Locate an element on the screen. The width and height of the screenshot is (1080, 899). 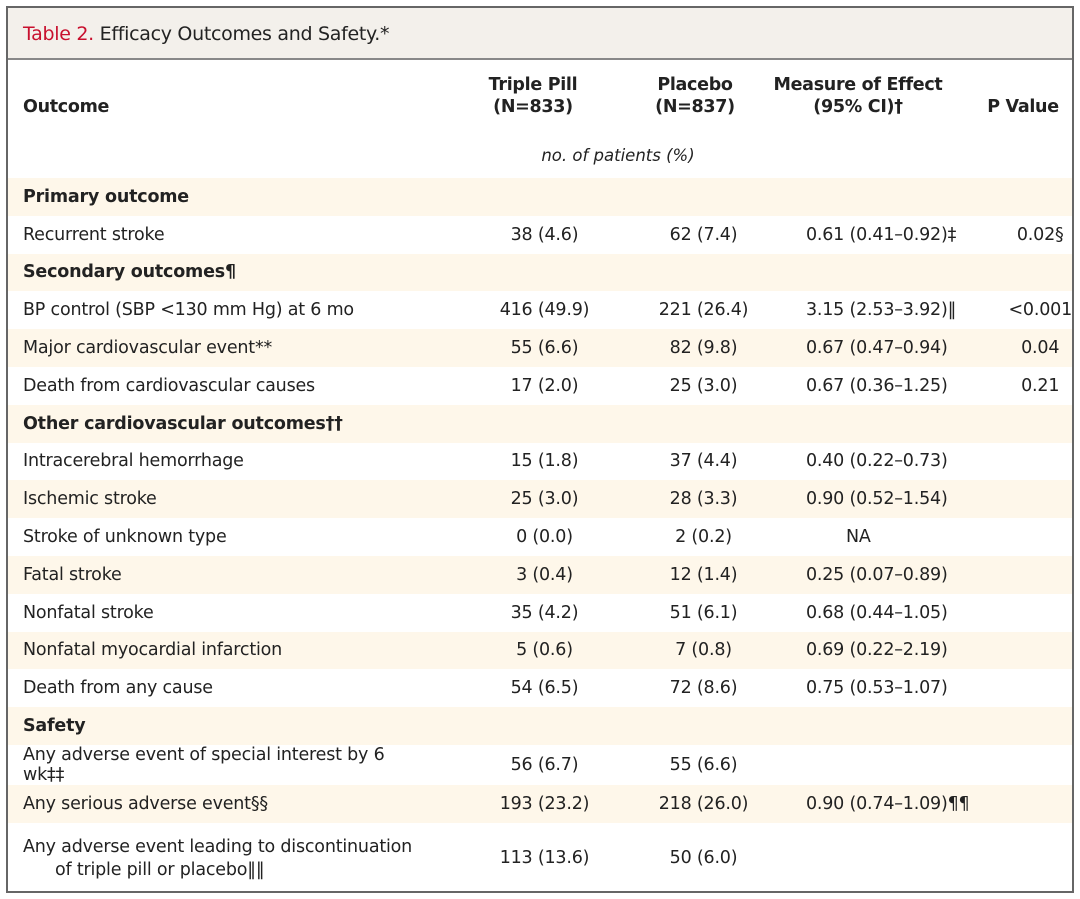
header-triple-pill: Triple Pill (N=833) is located at coordinates (533, 96).